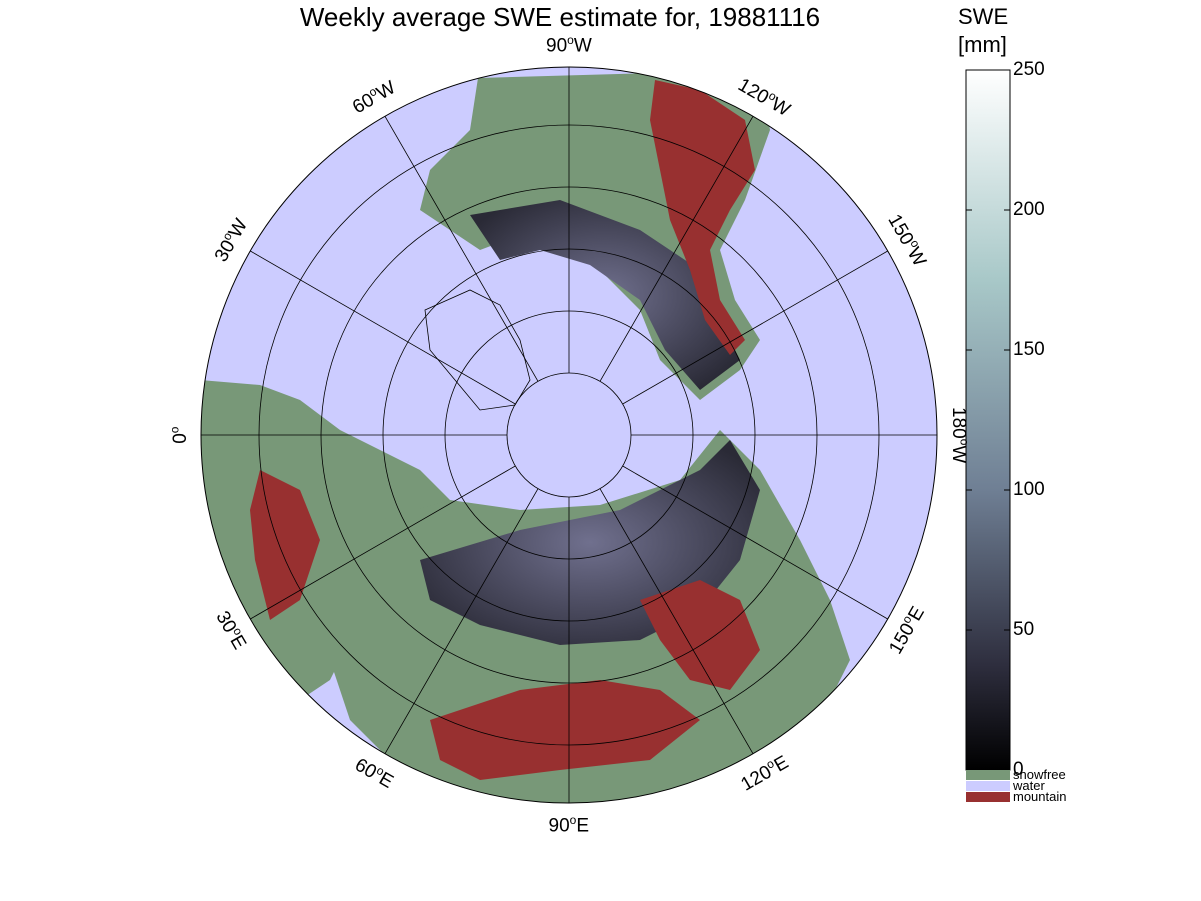  Describe the element at coordinates (1029, 209) in the screenshot. I see `colorbar-tick-label: 200` at that location.